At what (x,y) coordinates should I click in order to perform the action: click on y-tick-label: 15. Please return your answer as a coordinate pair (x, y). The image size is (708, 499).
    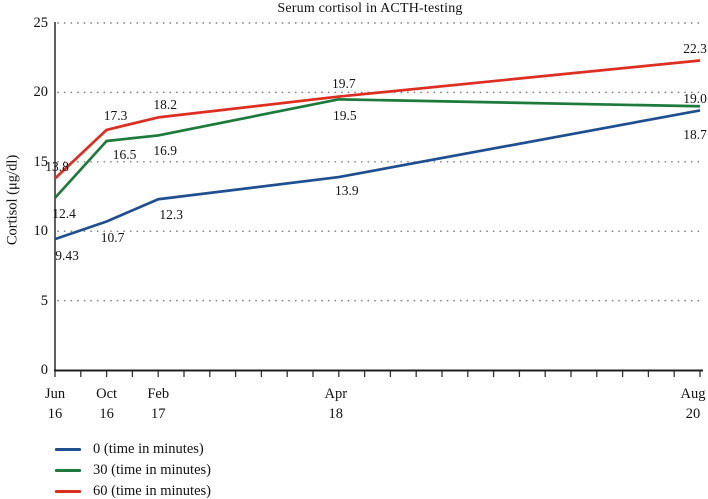
    Looking at the image, I should click on (41, 161).